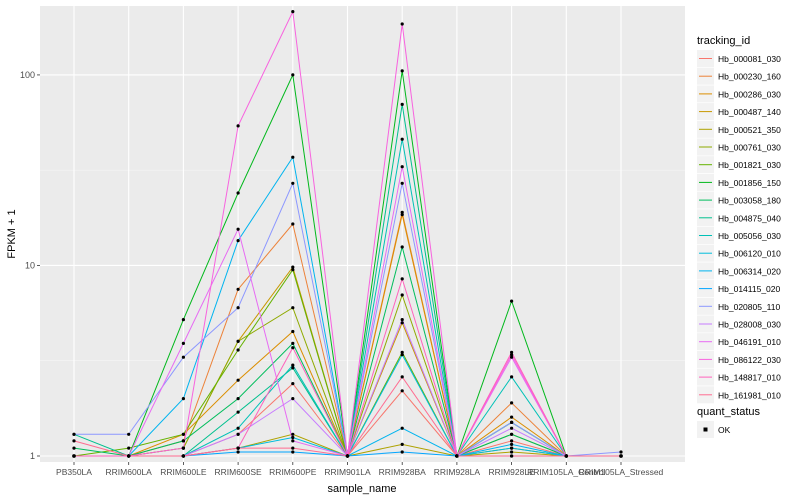 The width and height of the screenshot is (800, 500). What do you see at coordinates (74, 472) in the screenshot?
I see `x-tick-label: PB350LA` at bounding box center [74, 472].